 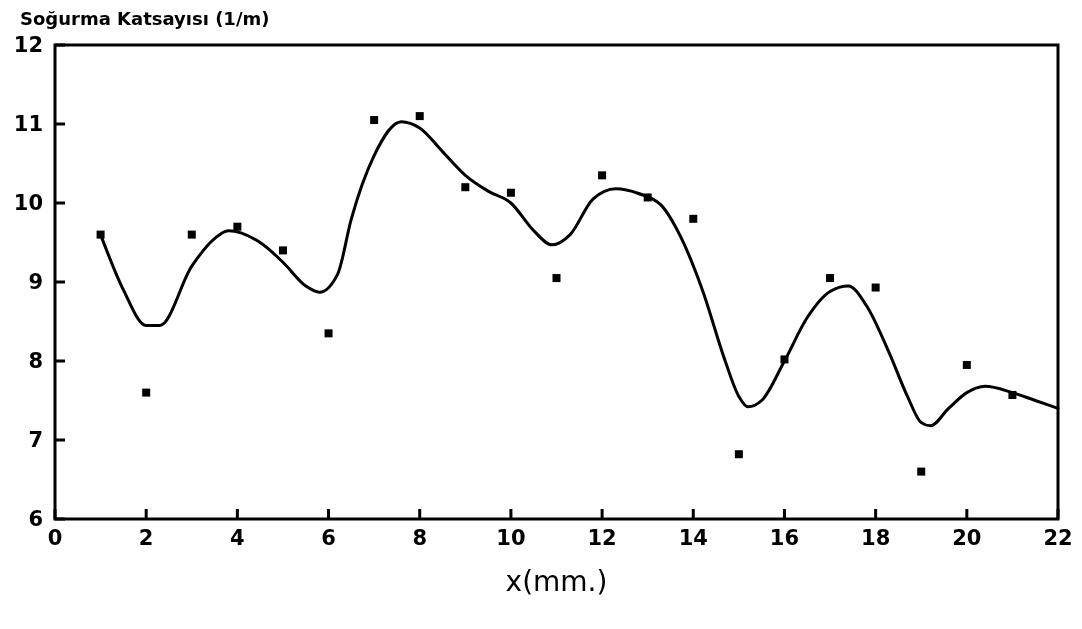 I want to click on x-tick-label: 16, so click(x=784, y=538).